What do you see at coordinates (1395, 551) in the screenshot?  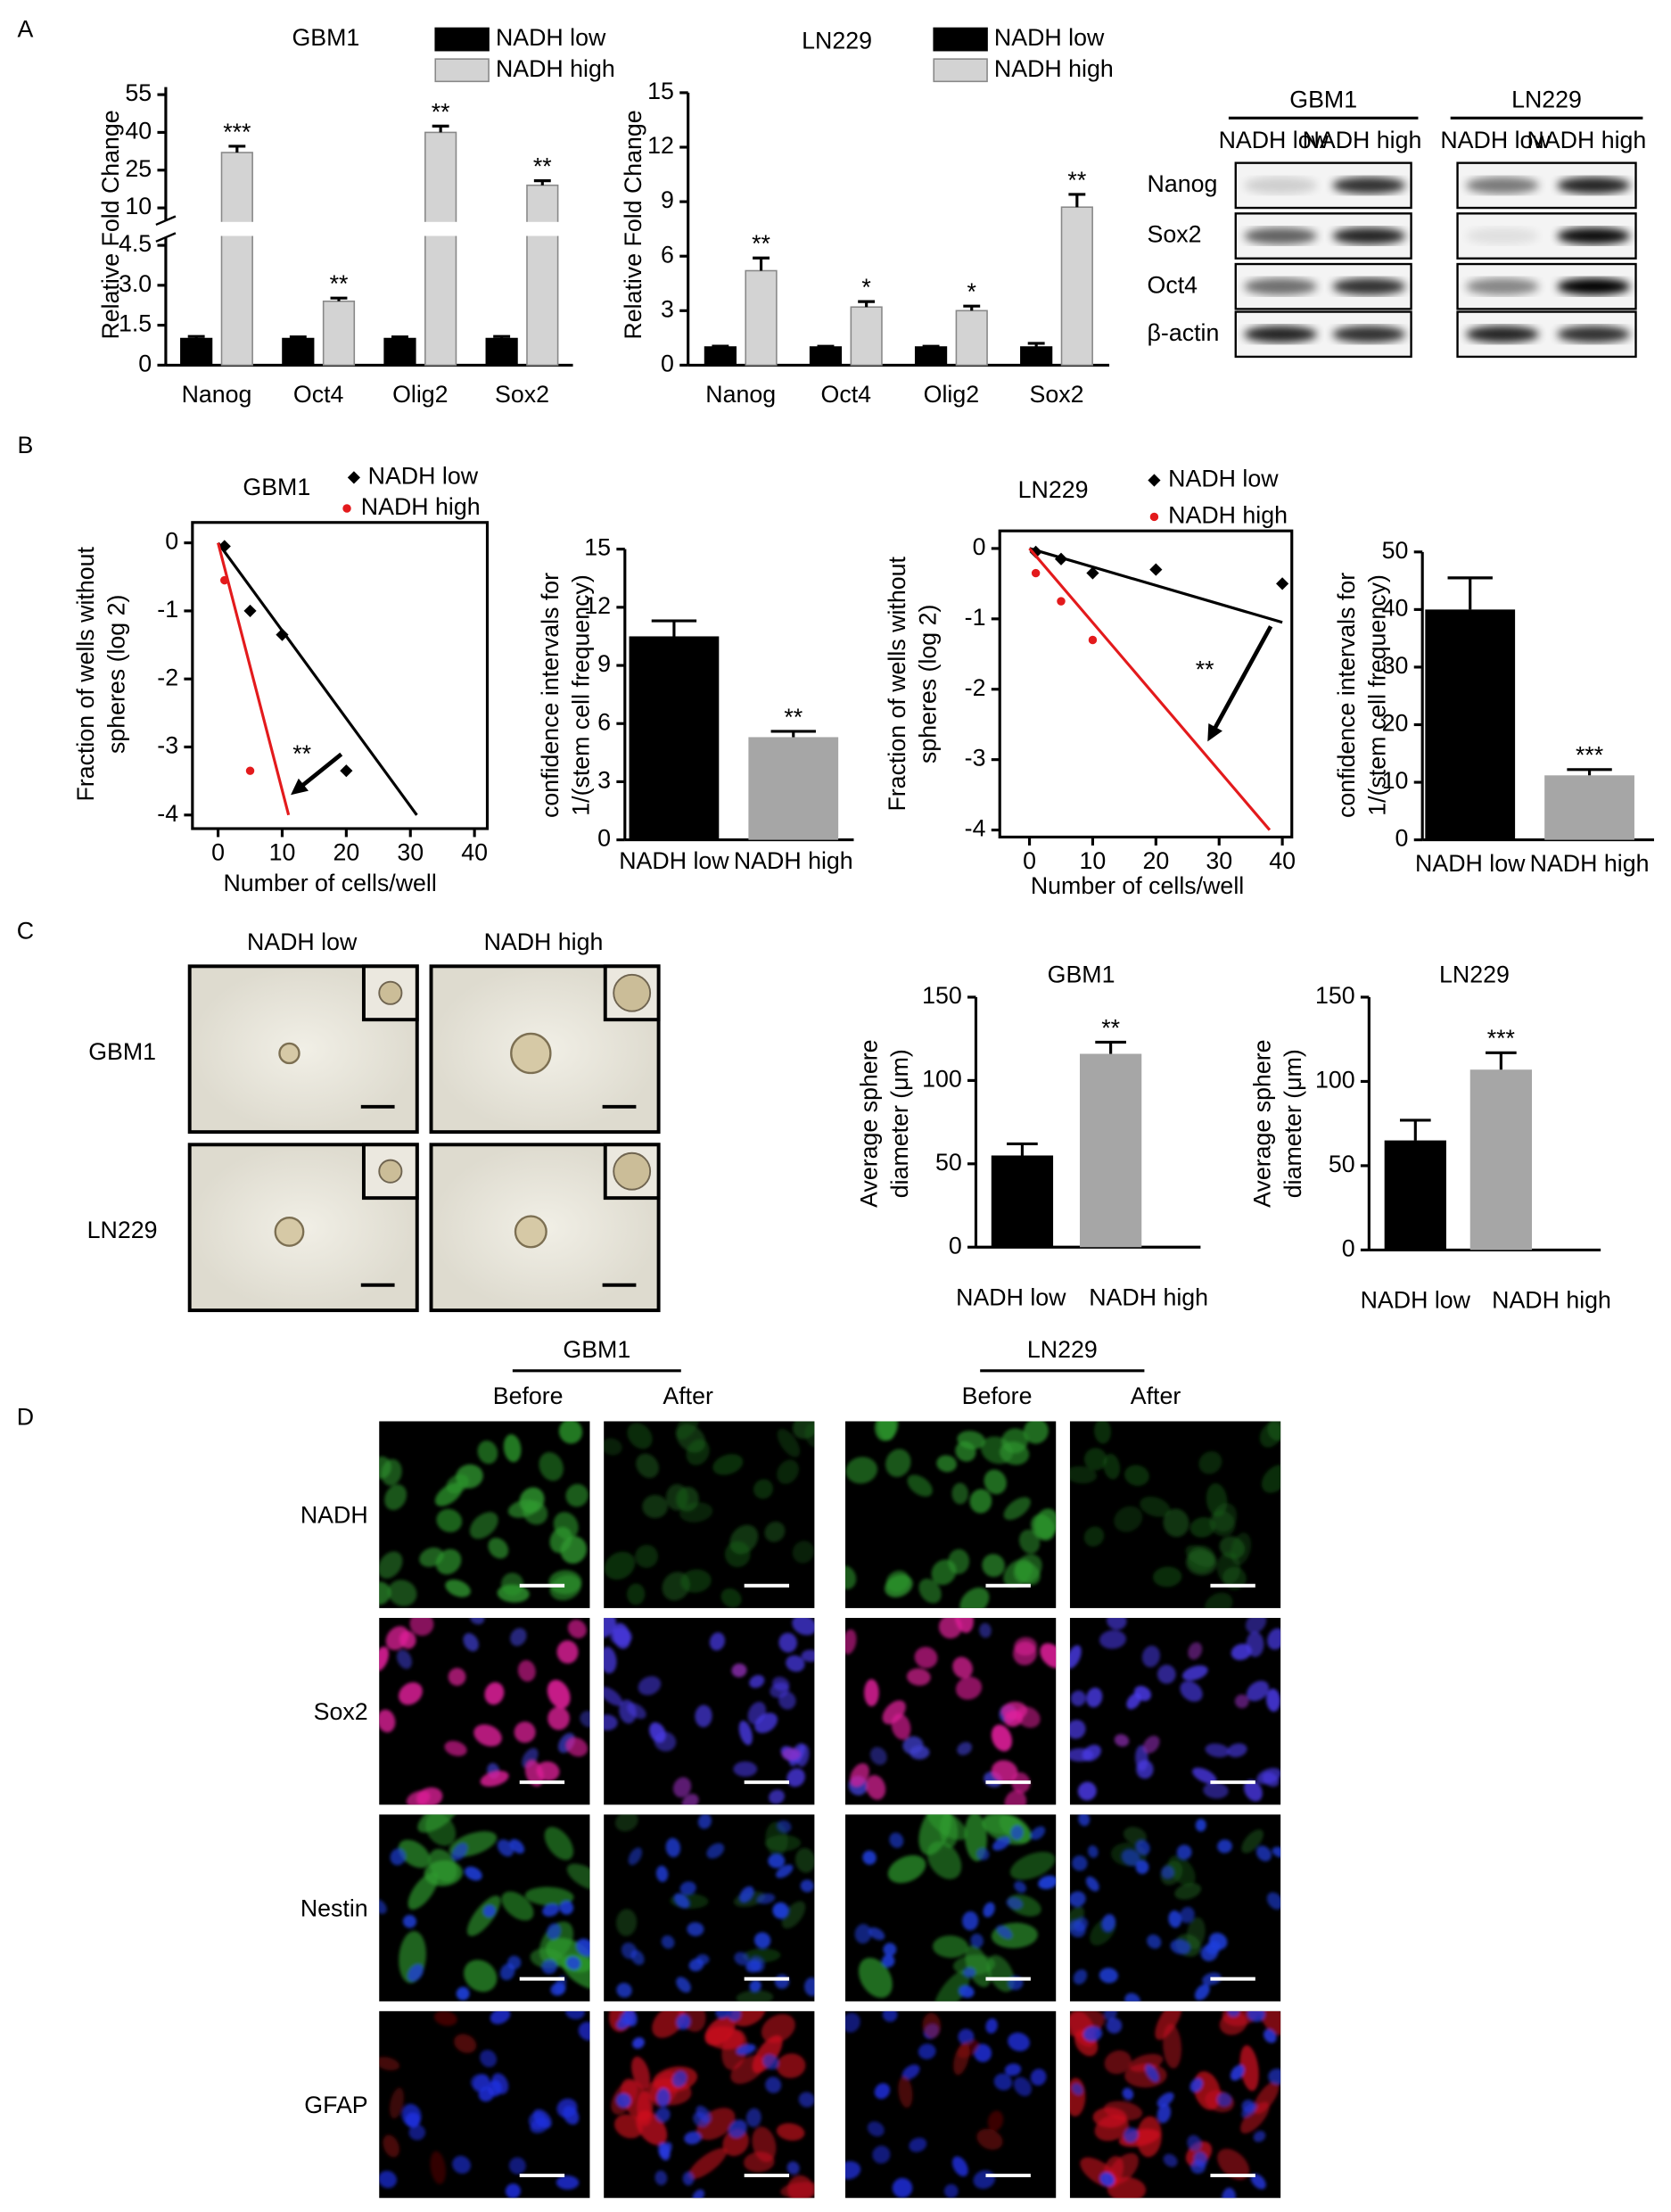 I see `y-tick-label: 50` at bounding box center [1395, 551].